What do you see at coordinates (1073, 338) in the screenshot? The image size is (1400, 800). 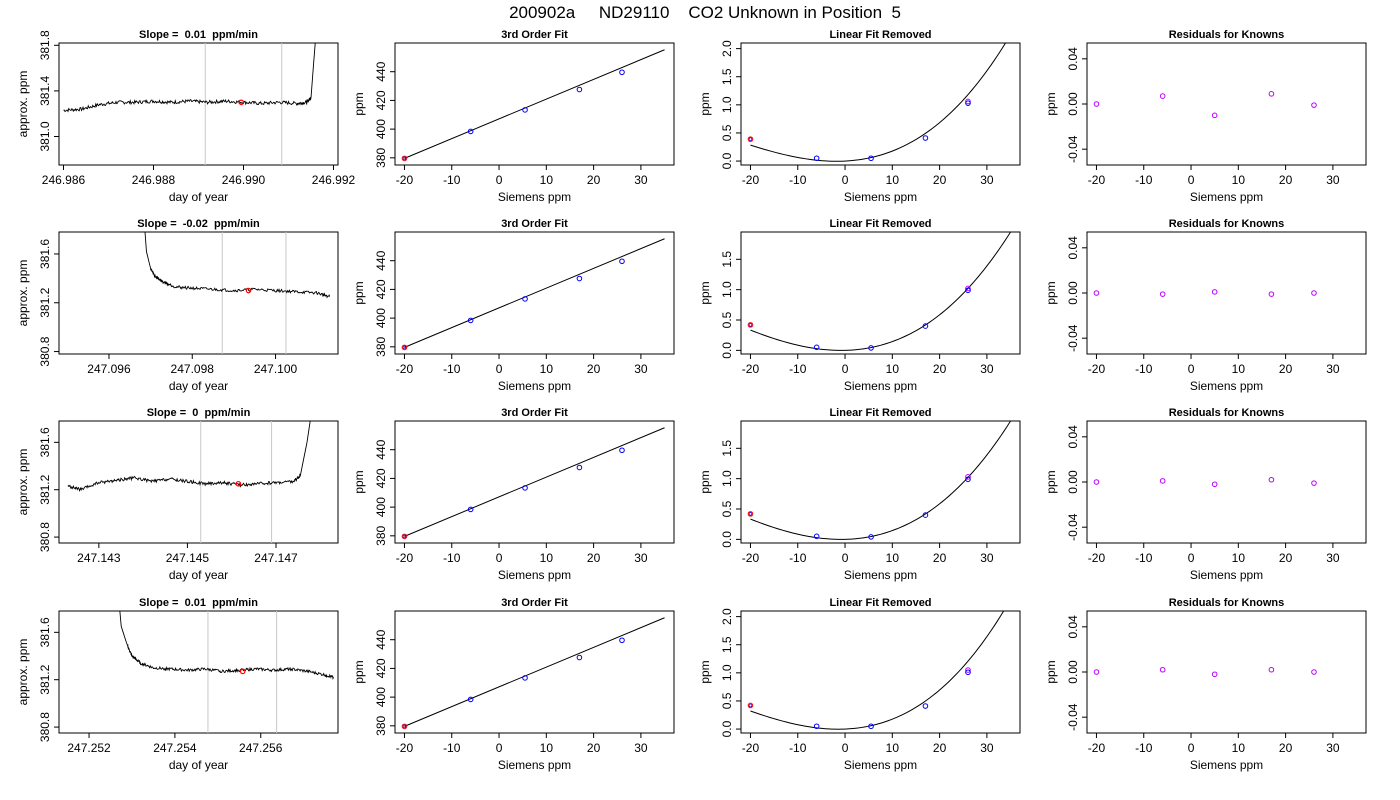 I see `y-tick-label: -0.04` at bounding box center [1073, 338].